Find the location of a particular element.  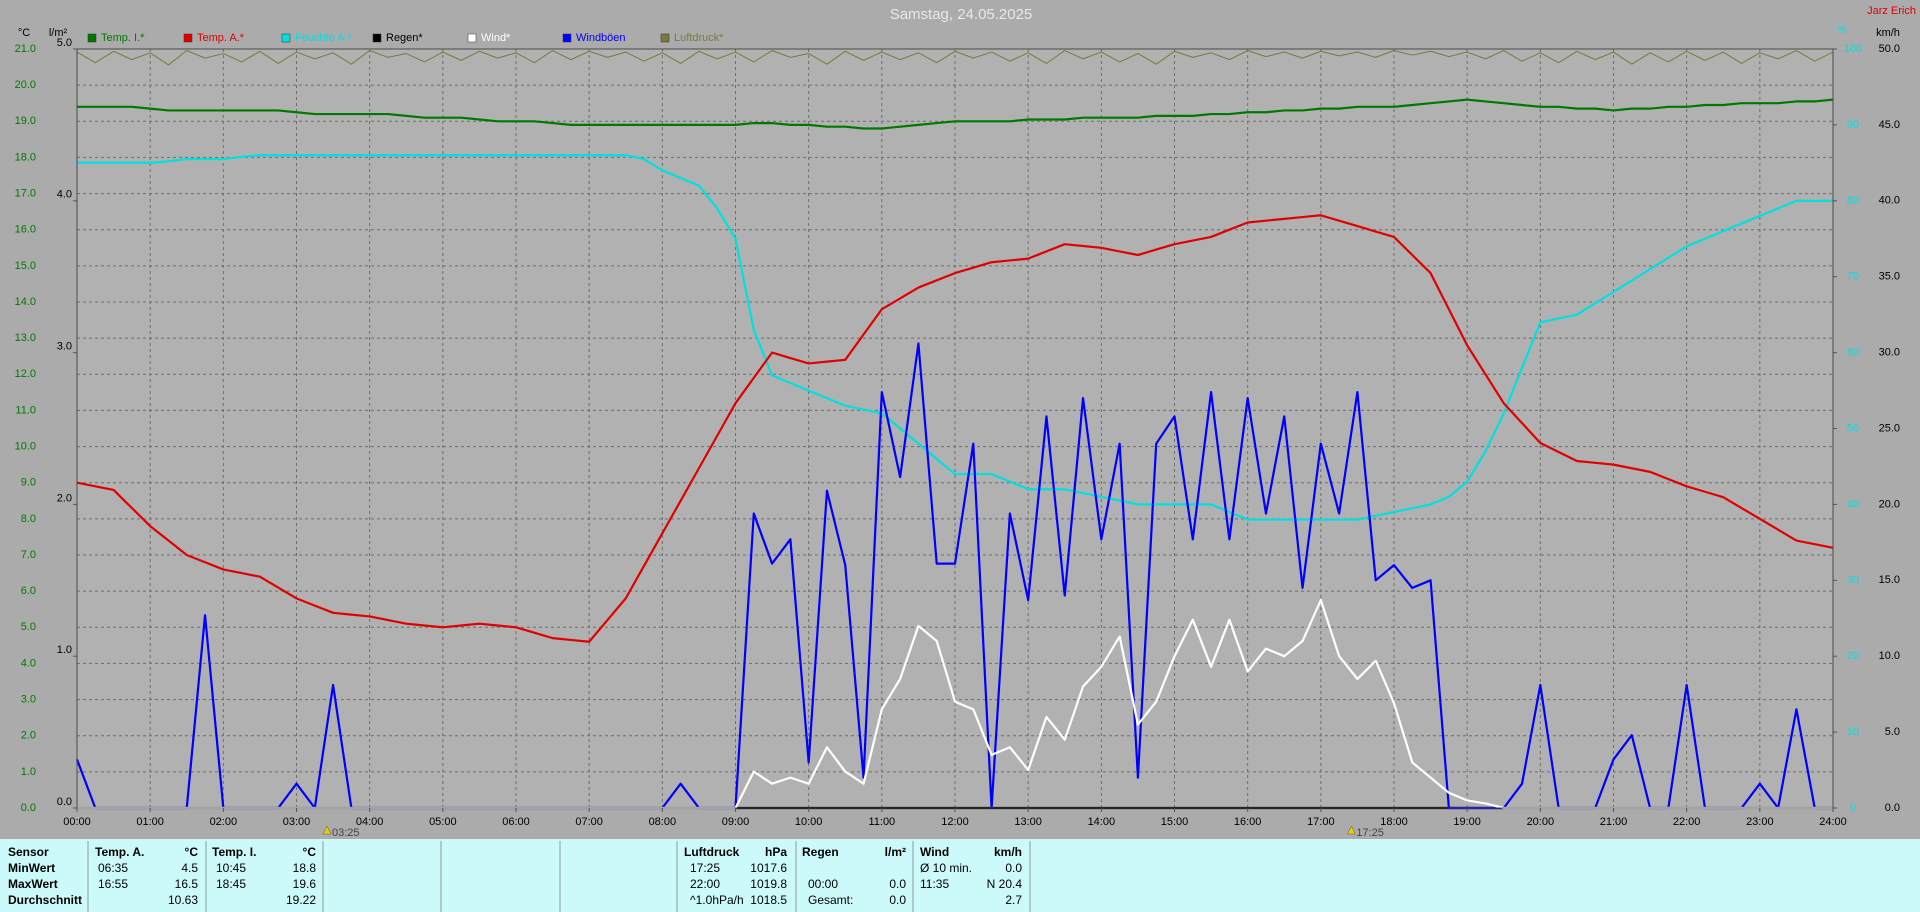

table-header: °C is located at coordinates (192, 852).